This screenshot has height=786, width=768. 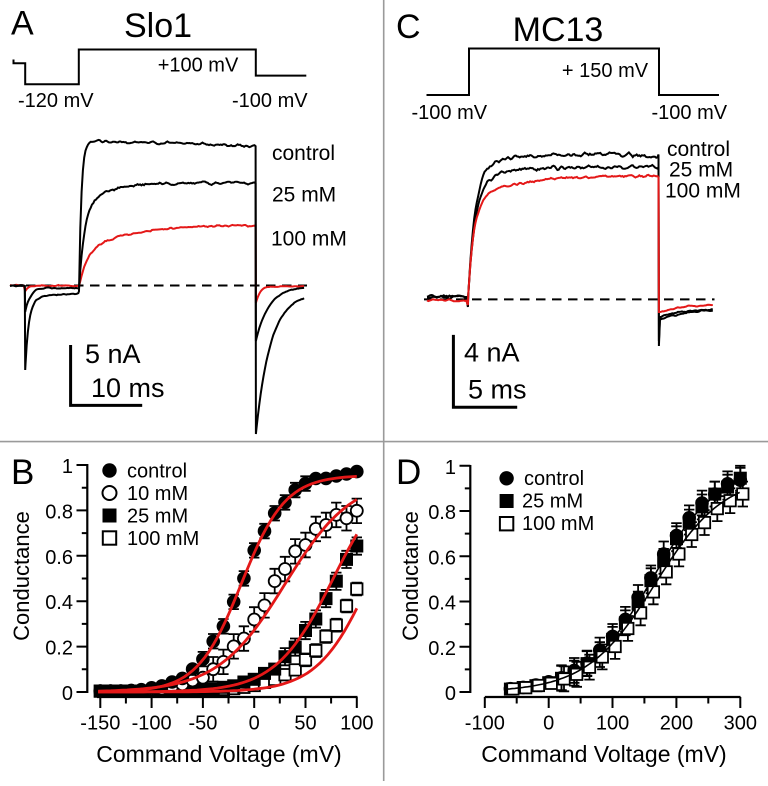 What do you see at coordinates (740, 724) in the screenshot?
I see `svg-text: 300` at bounding box center [740, 724].